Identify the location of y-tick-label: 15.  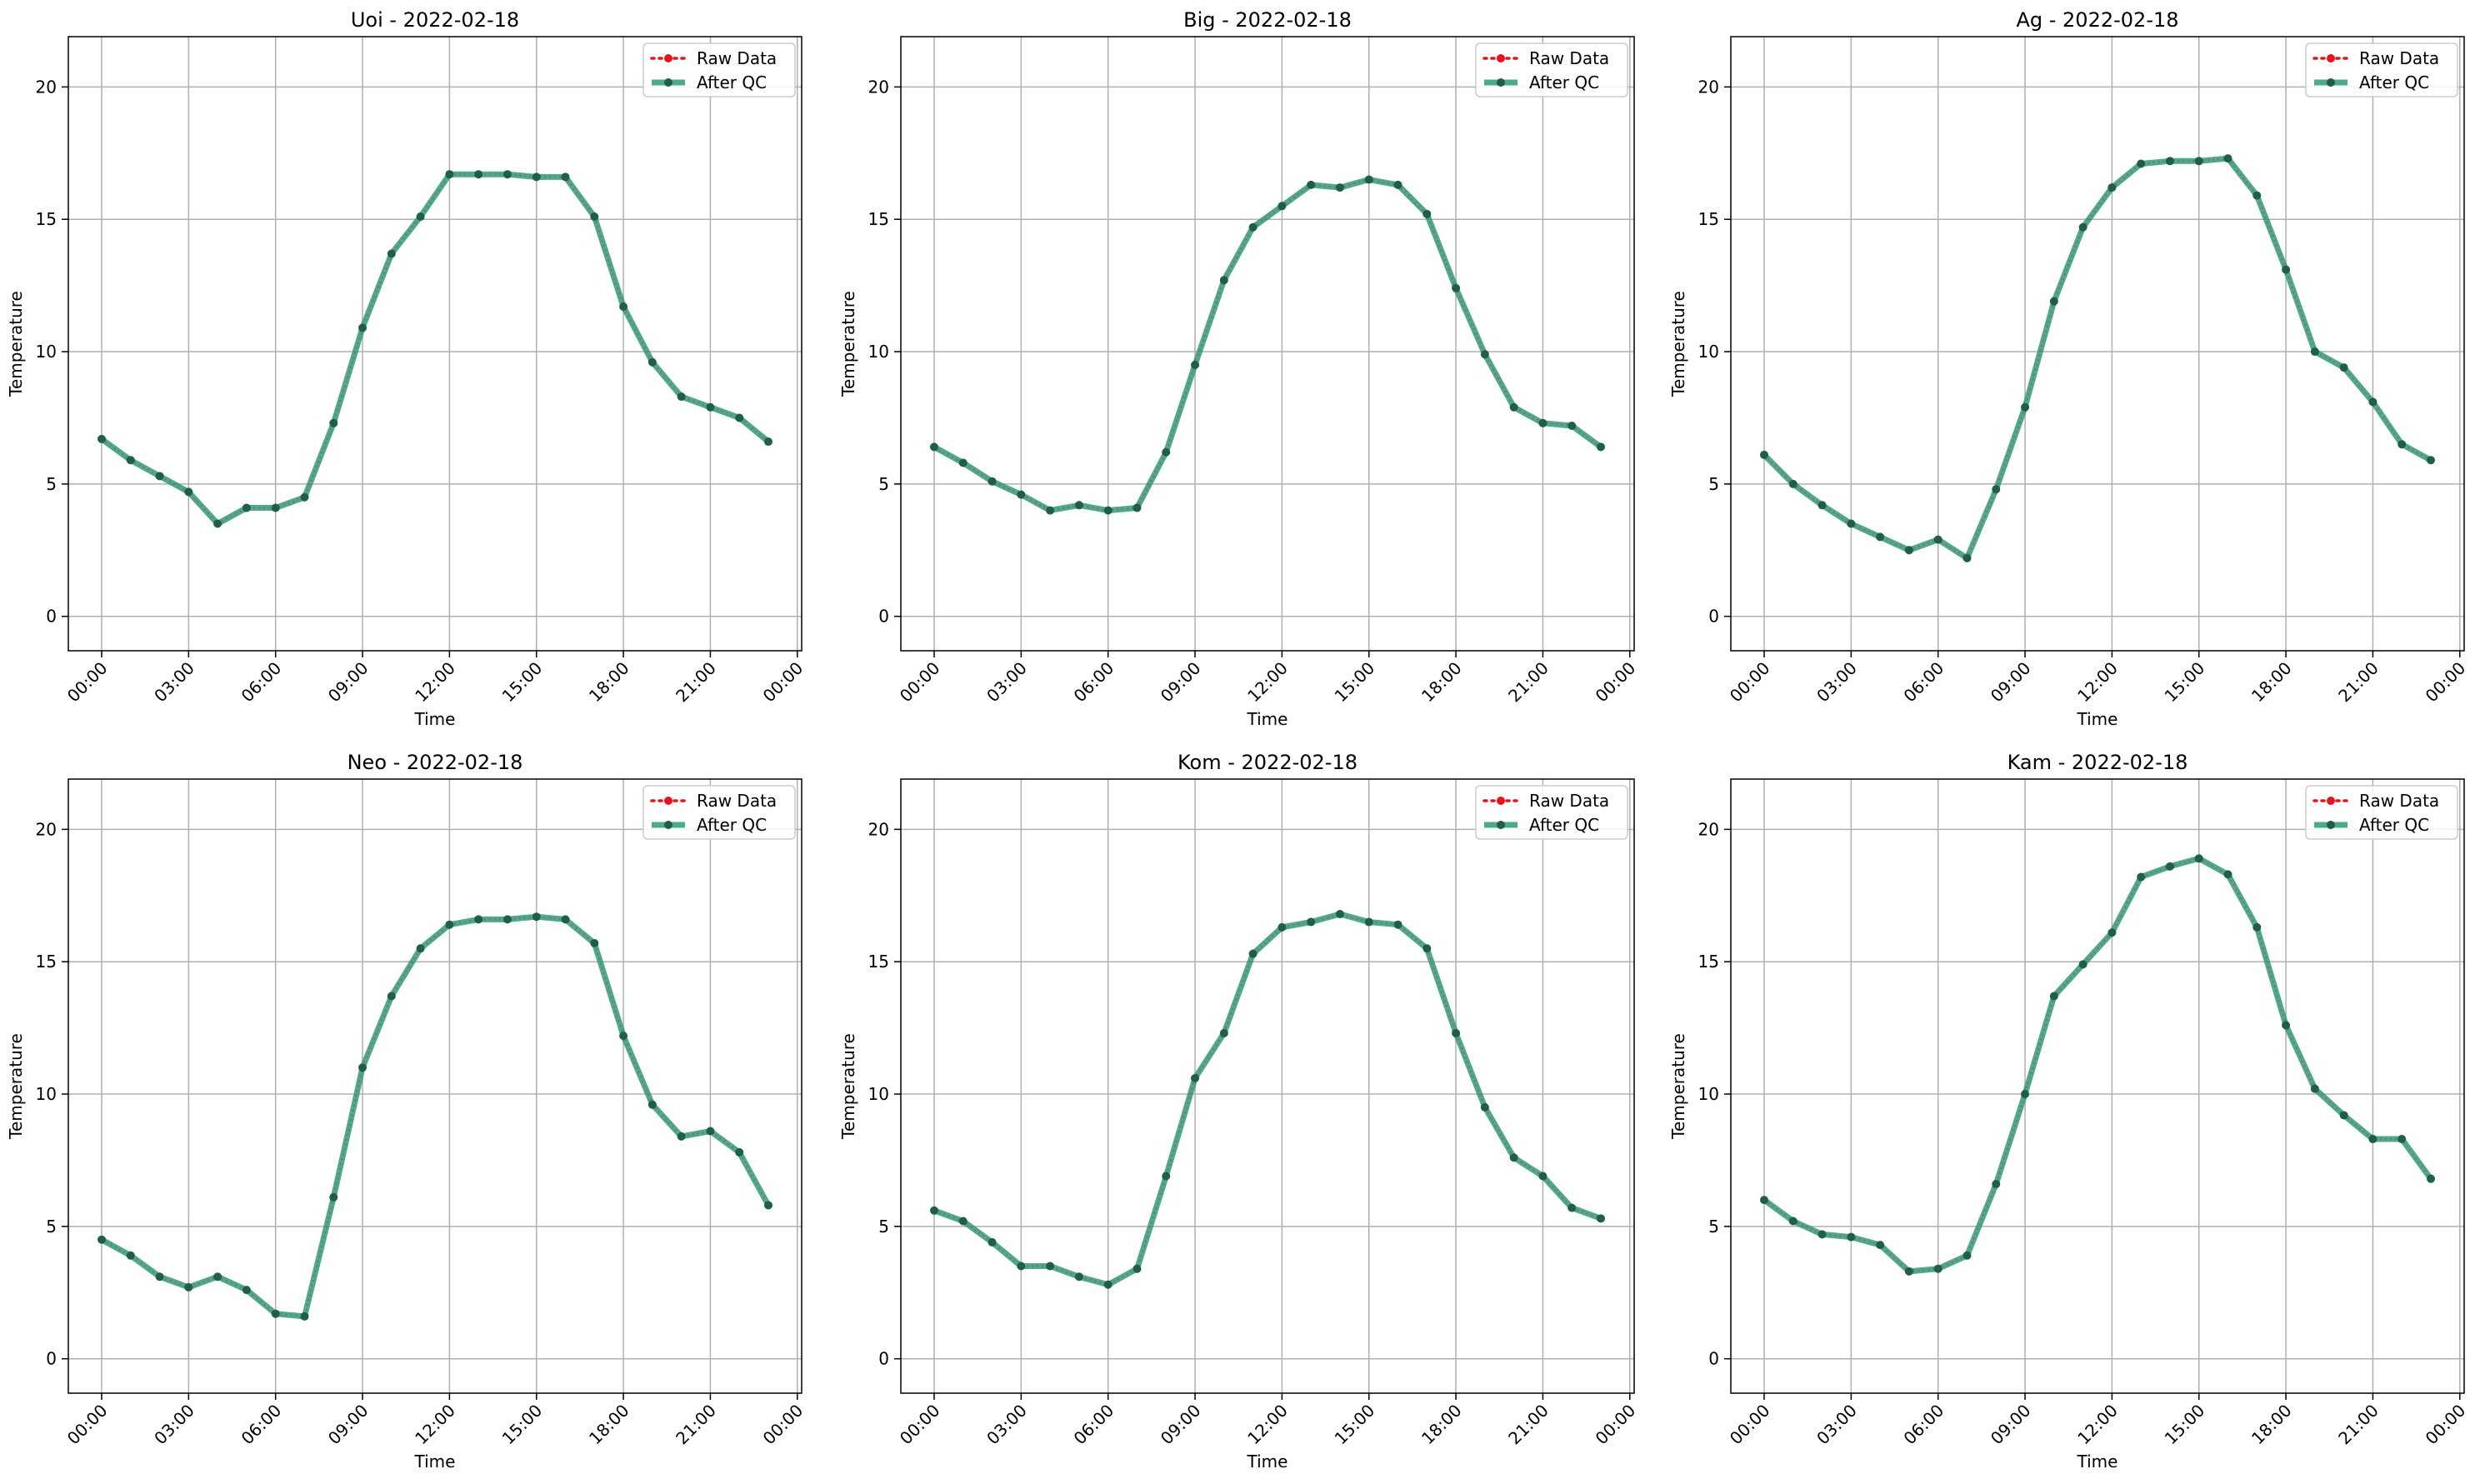
(1708, 962).